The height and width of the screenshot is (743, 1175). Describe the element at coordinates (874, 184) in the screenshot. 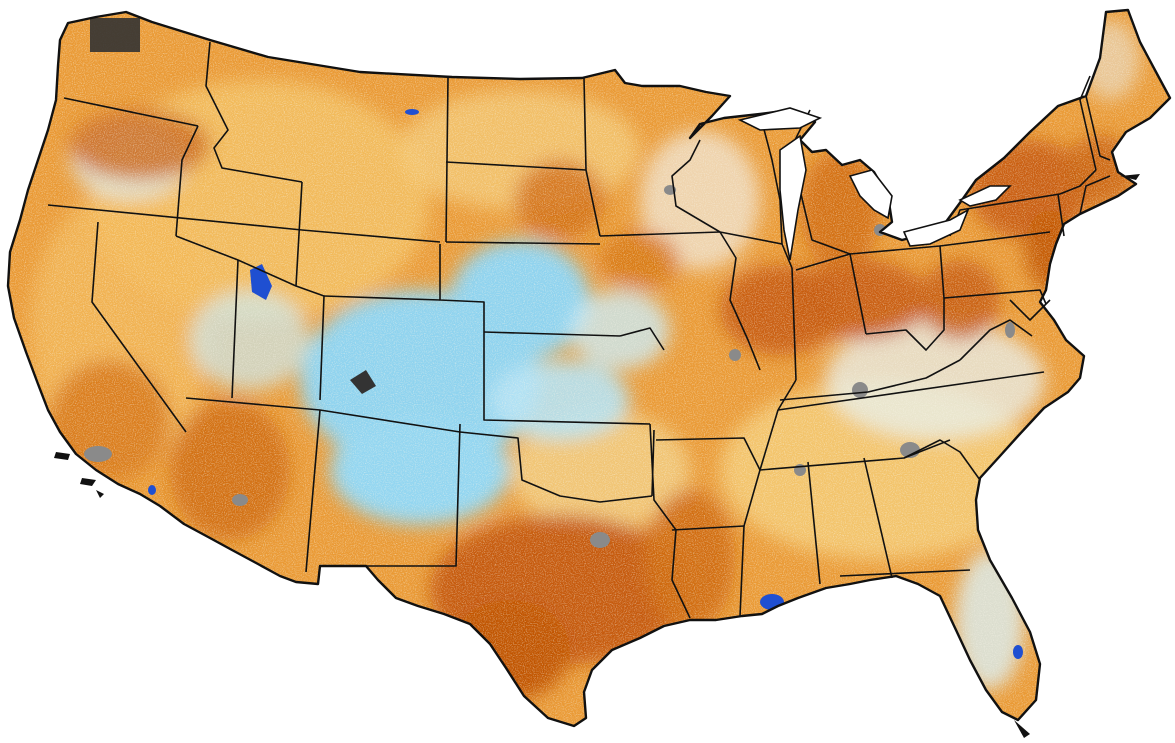

I see `great-lakes` at that location.